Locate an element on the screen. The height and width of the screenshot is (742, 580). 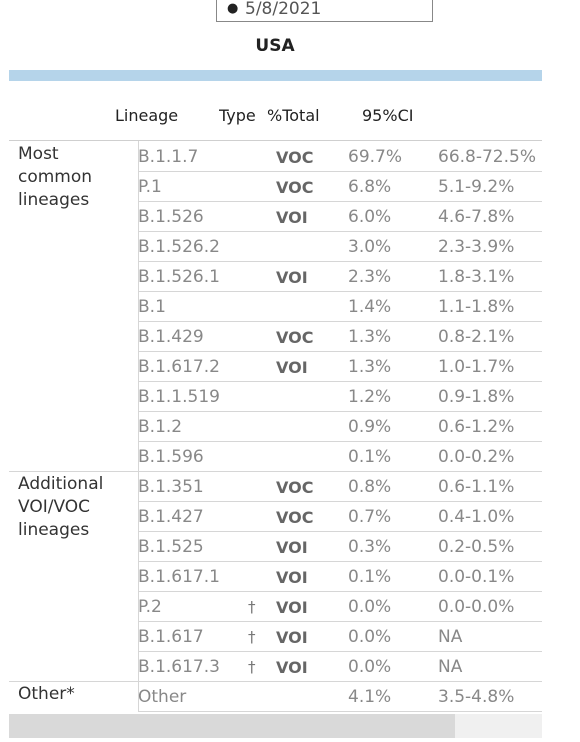
ci-cell: 3.5-4.8% is located at coordinates (476, 697).